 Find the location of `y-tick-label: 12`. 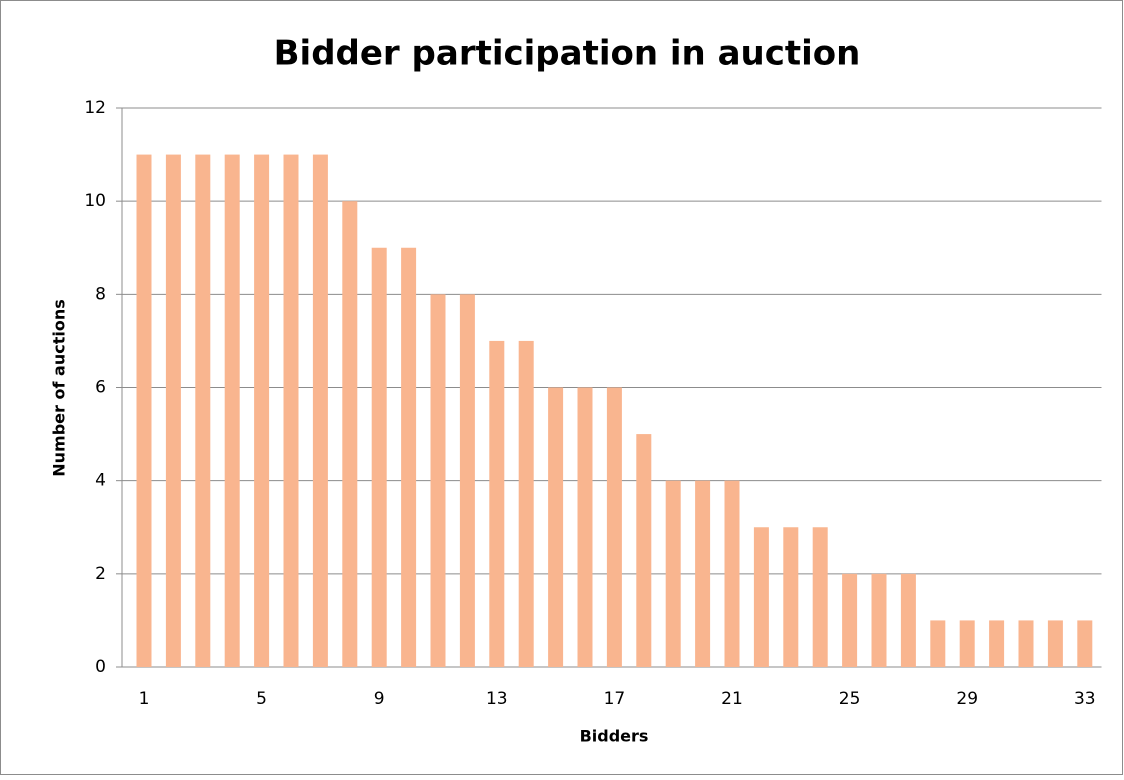

y-tick-label: 12 is located at coordinates (95, 108).